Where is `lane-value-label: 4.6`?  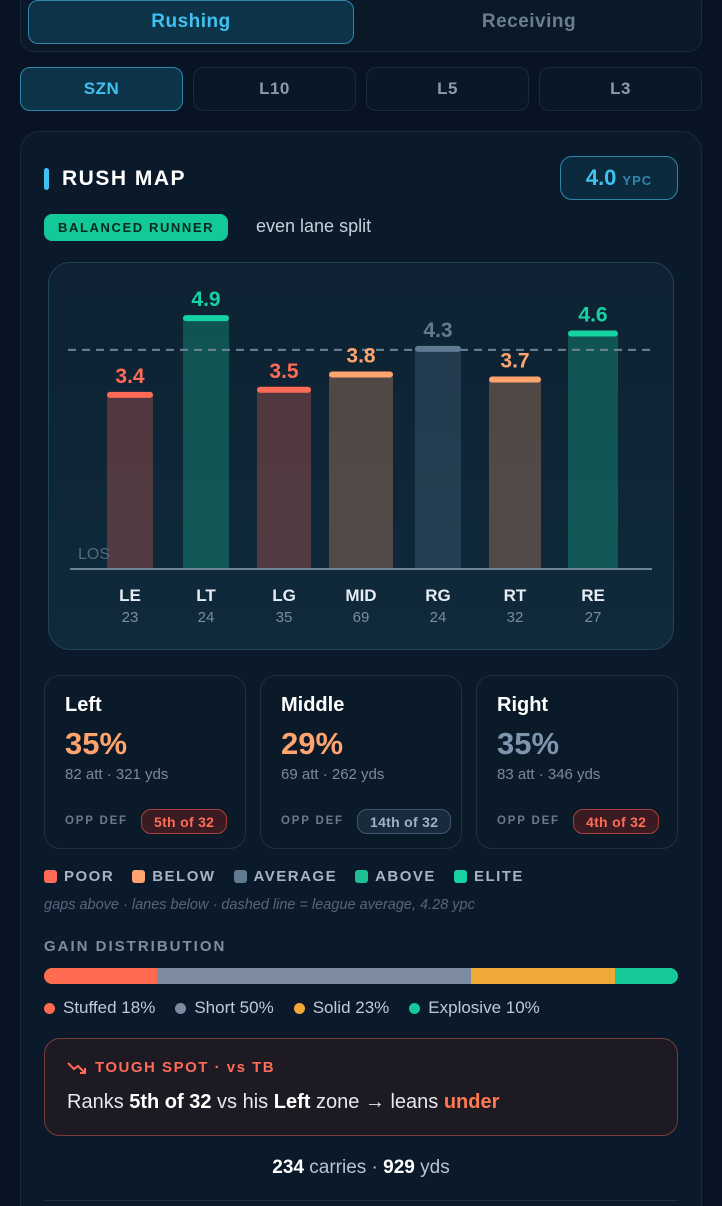
lane-value-label: 4.6 is located at coordinates (592, 314).